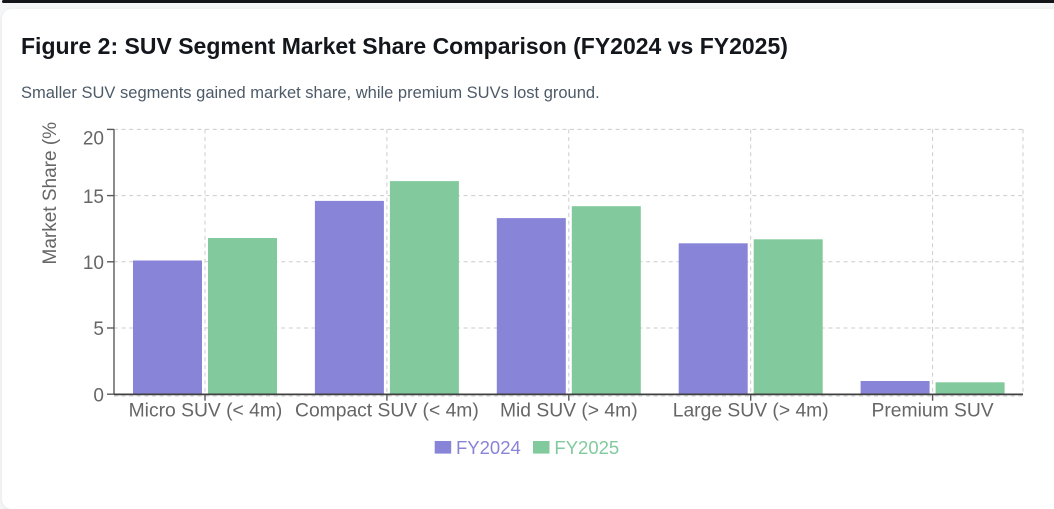 The height and width of the screenshot is (509, 1054). Describe the element at coordinates (488, 447) in the screenshot. I see `svg-text: FY2024` at that location.